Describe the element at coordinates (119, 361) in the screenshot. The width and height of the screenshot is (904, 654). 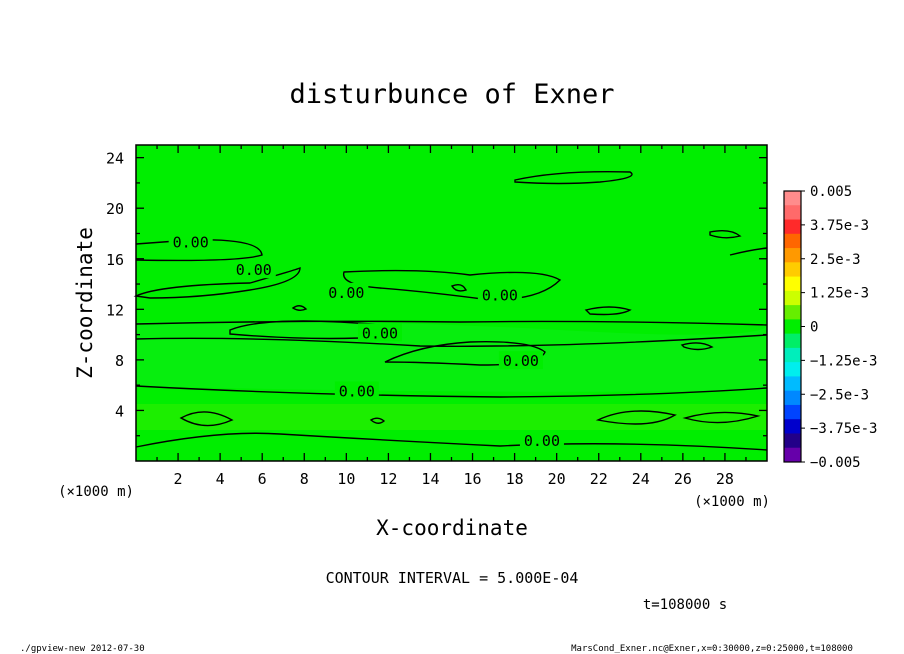
I see `y-tick-label: 8` at that location.